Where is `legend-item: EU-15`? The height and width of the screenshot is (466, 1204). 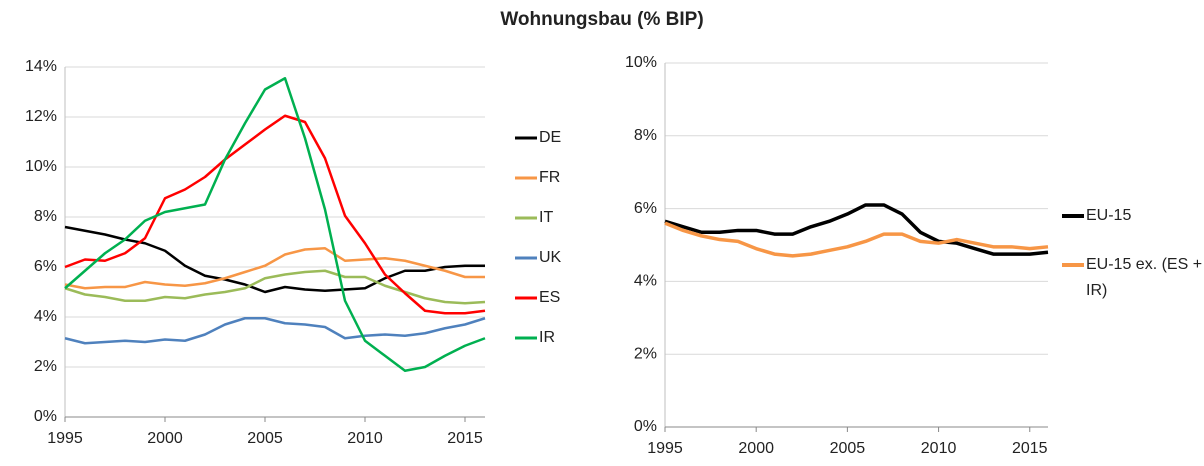
legend-item: EU-15 is located at coordinates (1109, 215).